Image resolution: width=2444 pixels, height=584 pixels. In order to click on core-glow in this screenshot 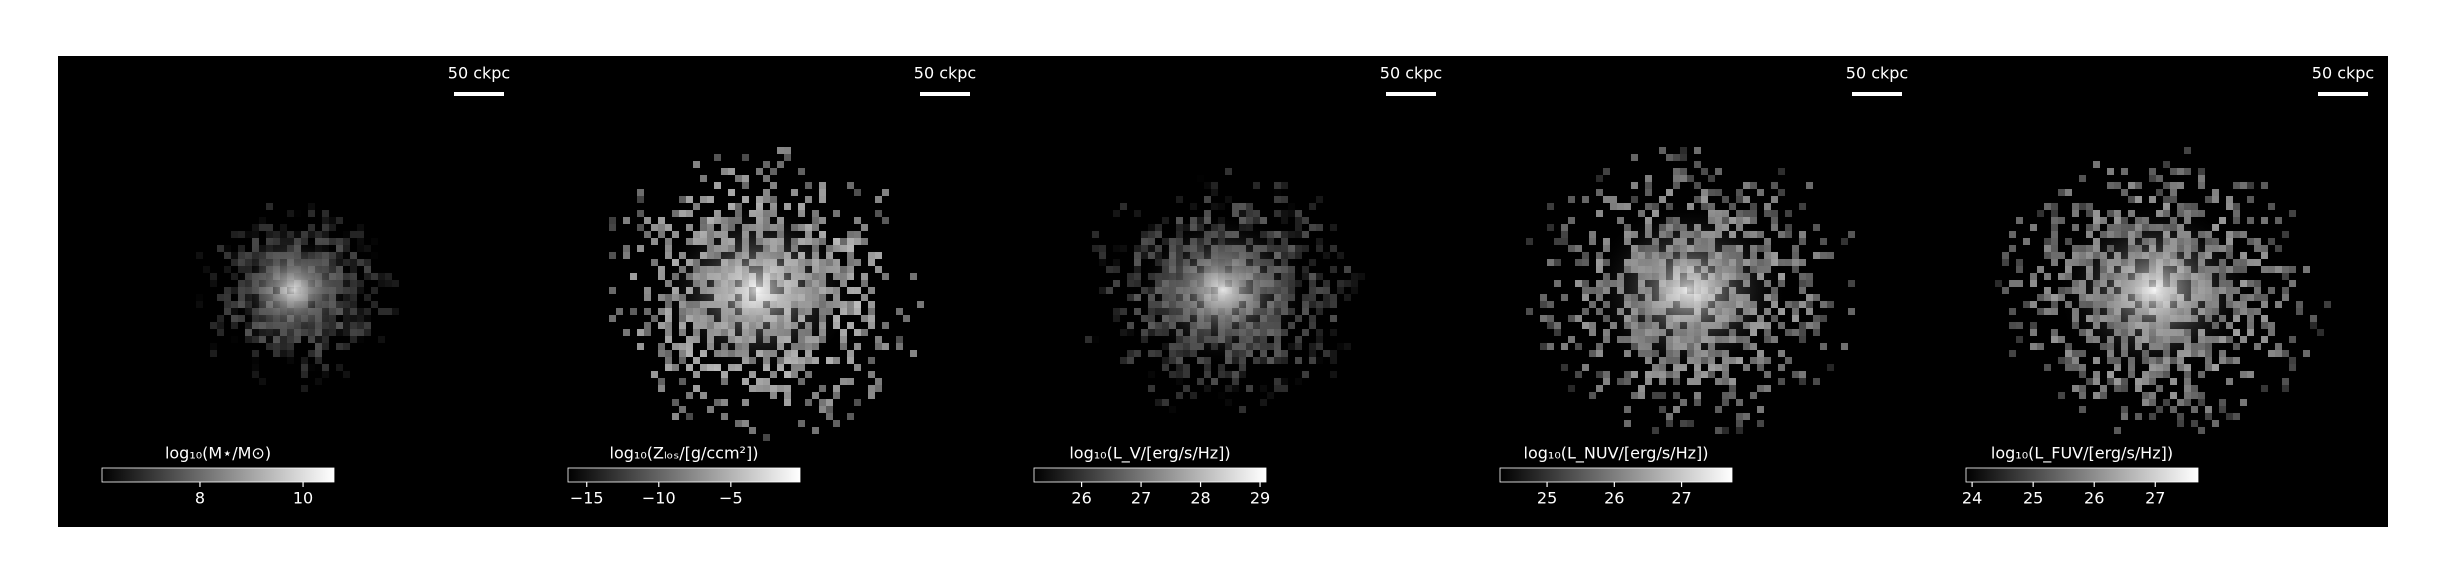, I will do `click(2155, 290)`.